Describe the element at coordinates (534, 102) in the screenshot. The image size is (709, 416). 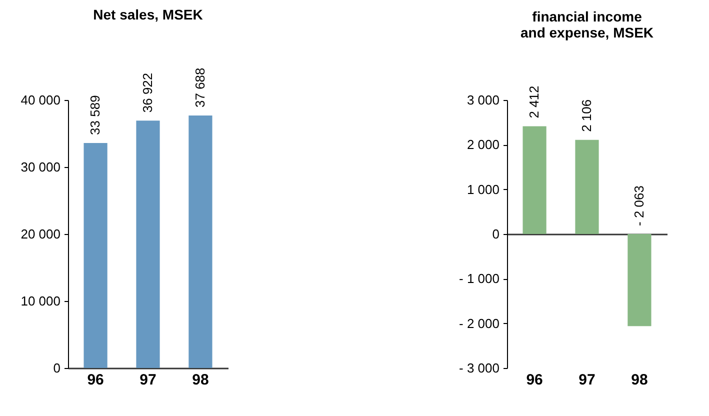
I see `data-label: 2 412` at that location.